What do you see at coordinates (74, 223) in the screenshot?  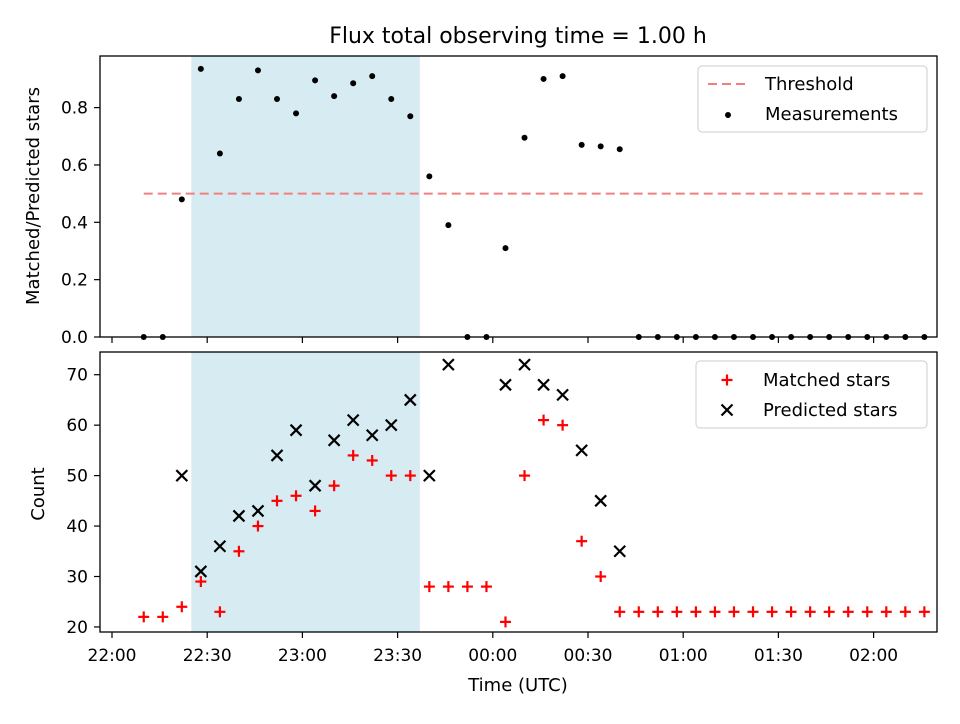 I see `y-tick-label: 0.4` at bounding box center [74, 223].